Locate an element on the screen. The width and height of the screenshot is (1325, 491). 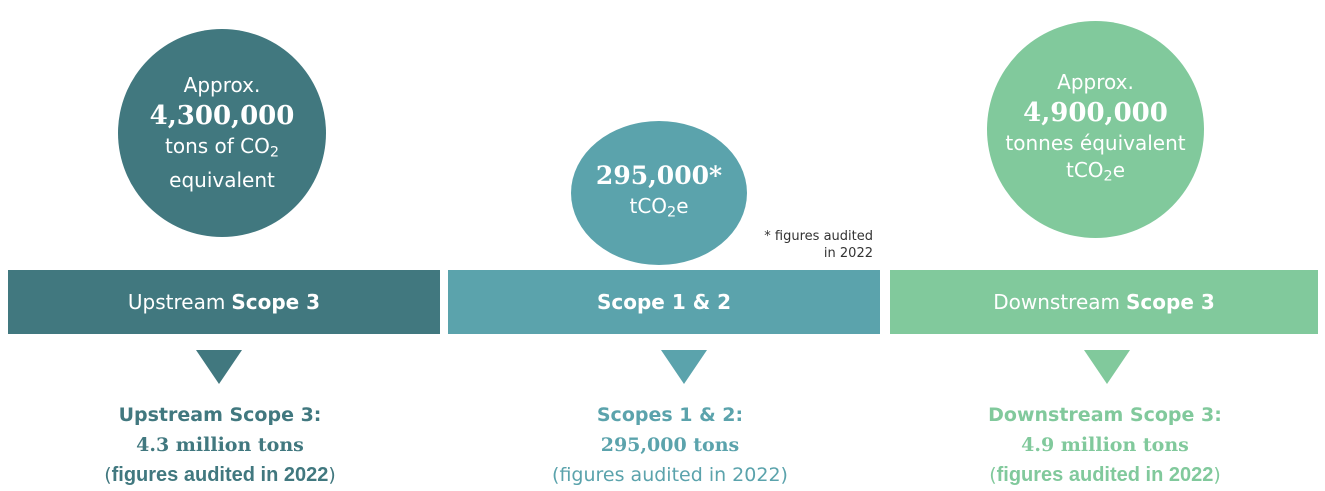
upstream-caption-note: figures audited in 2022 is located at coordinates (220, 475).